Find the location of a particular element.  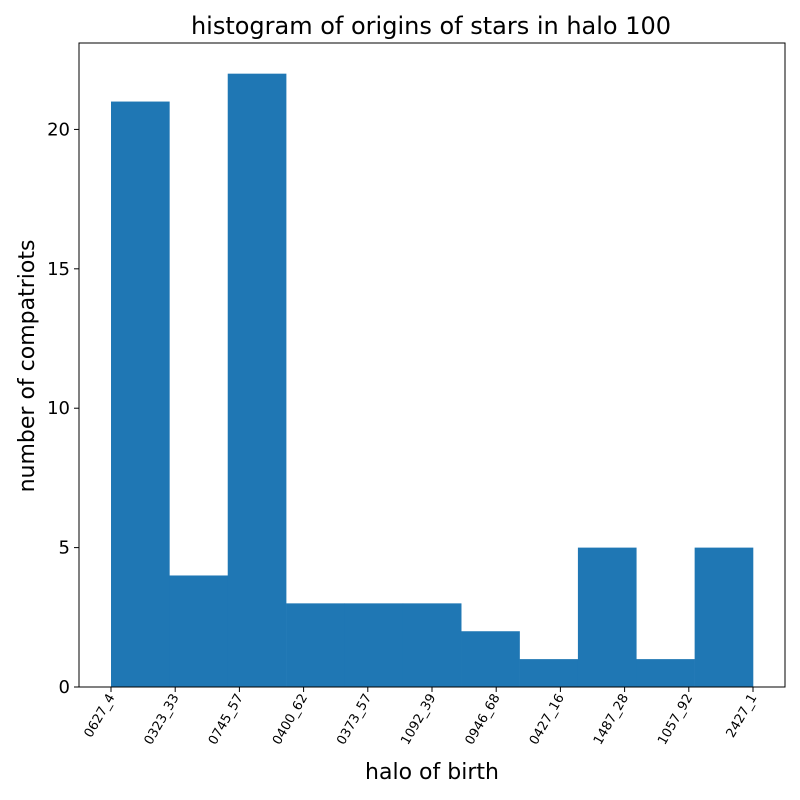

y-axis: 0 5 10 15 20 is located at coordinates (63, 408).